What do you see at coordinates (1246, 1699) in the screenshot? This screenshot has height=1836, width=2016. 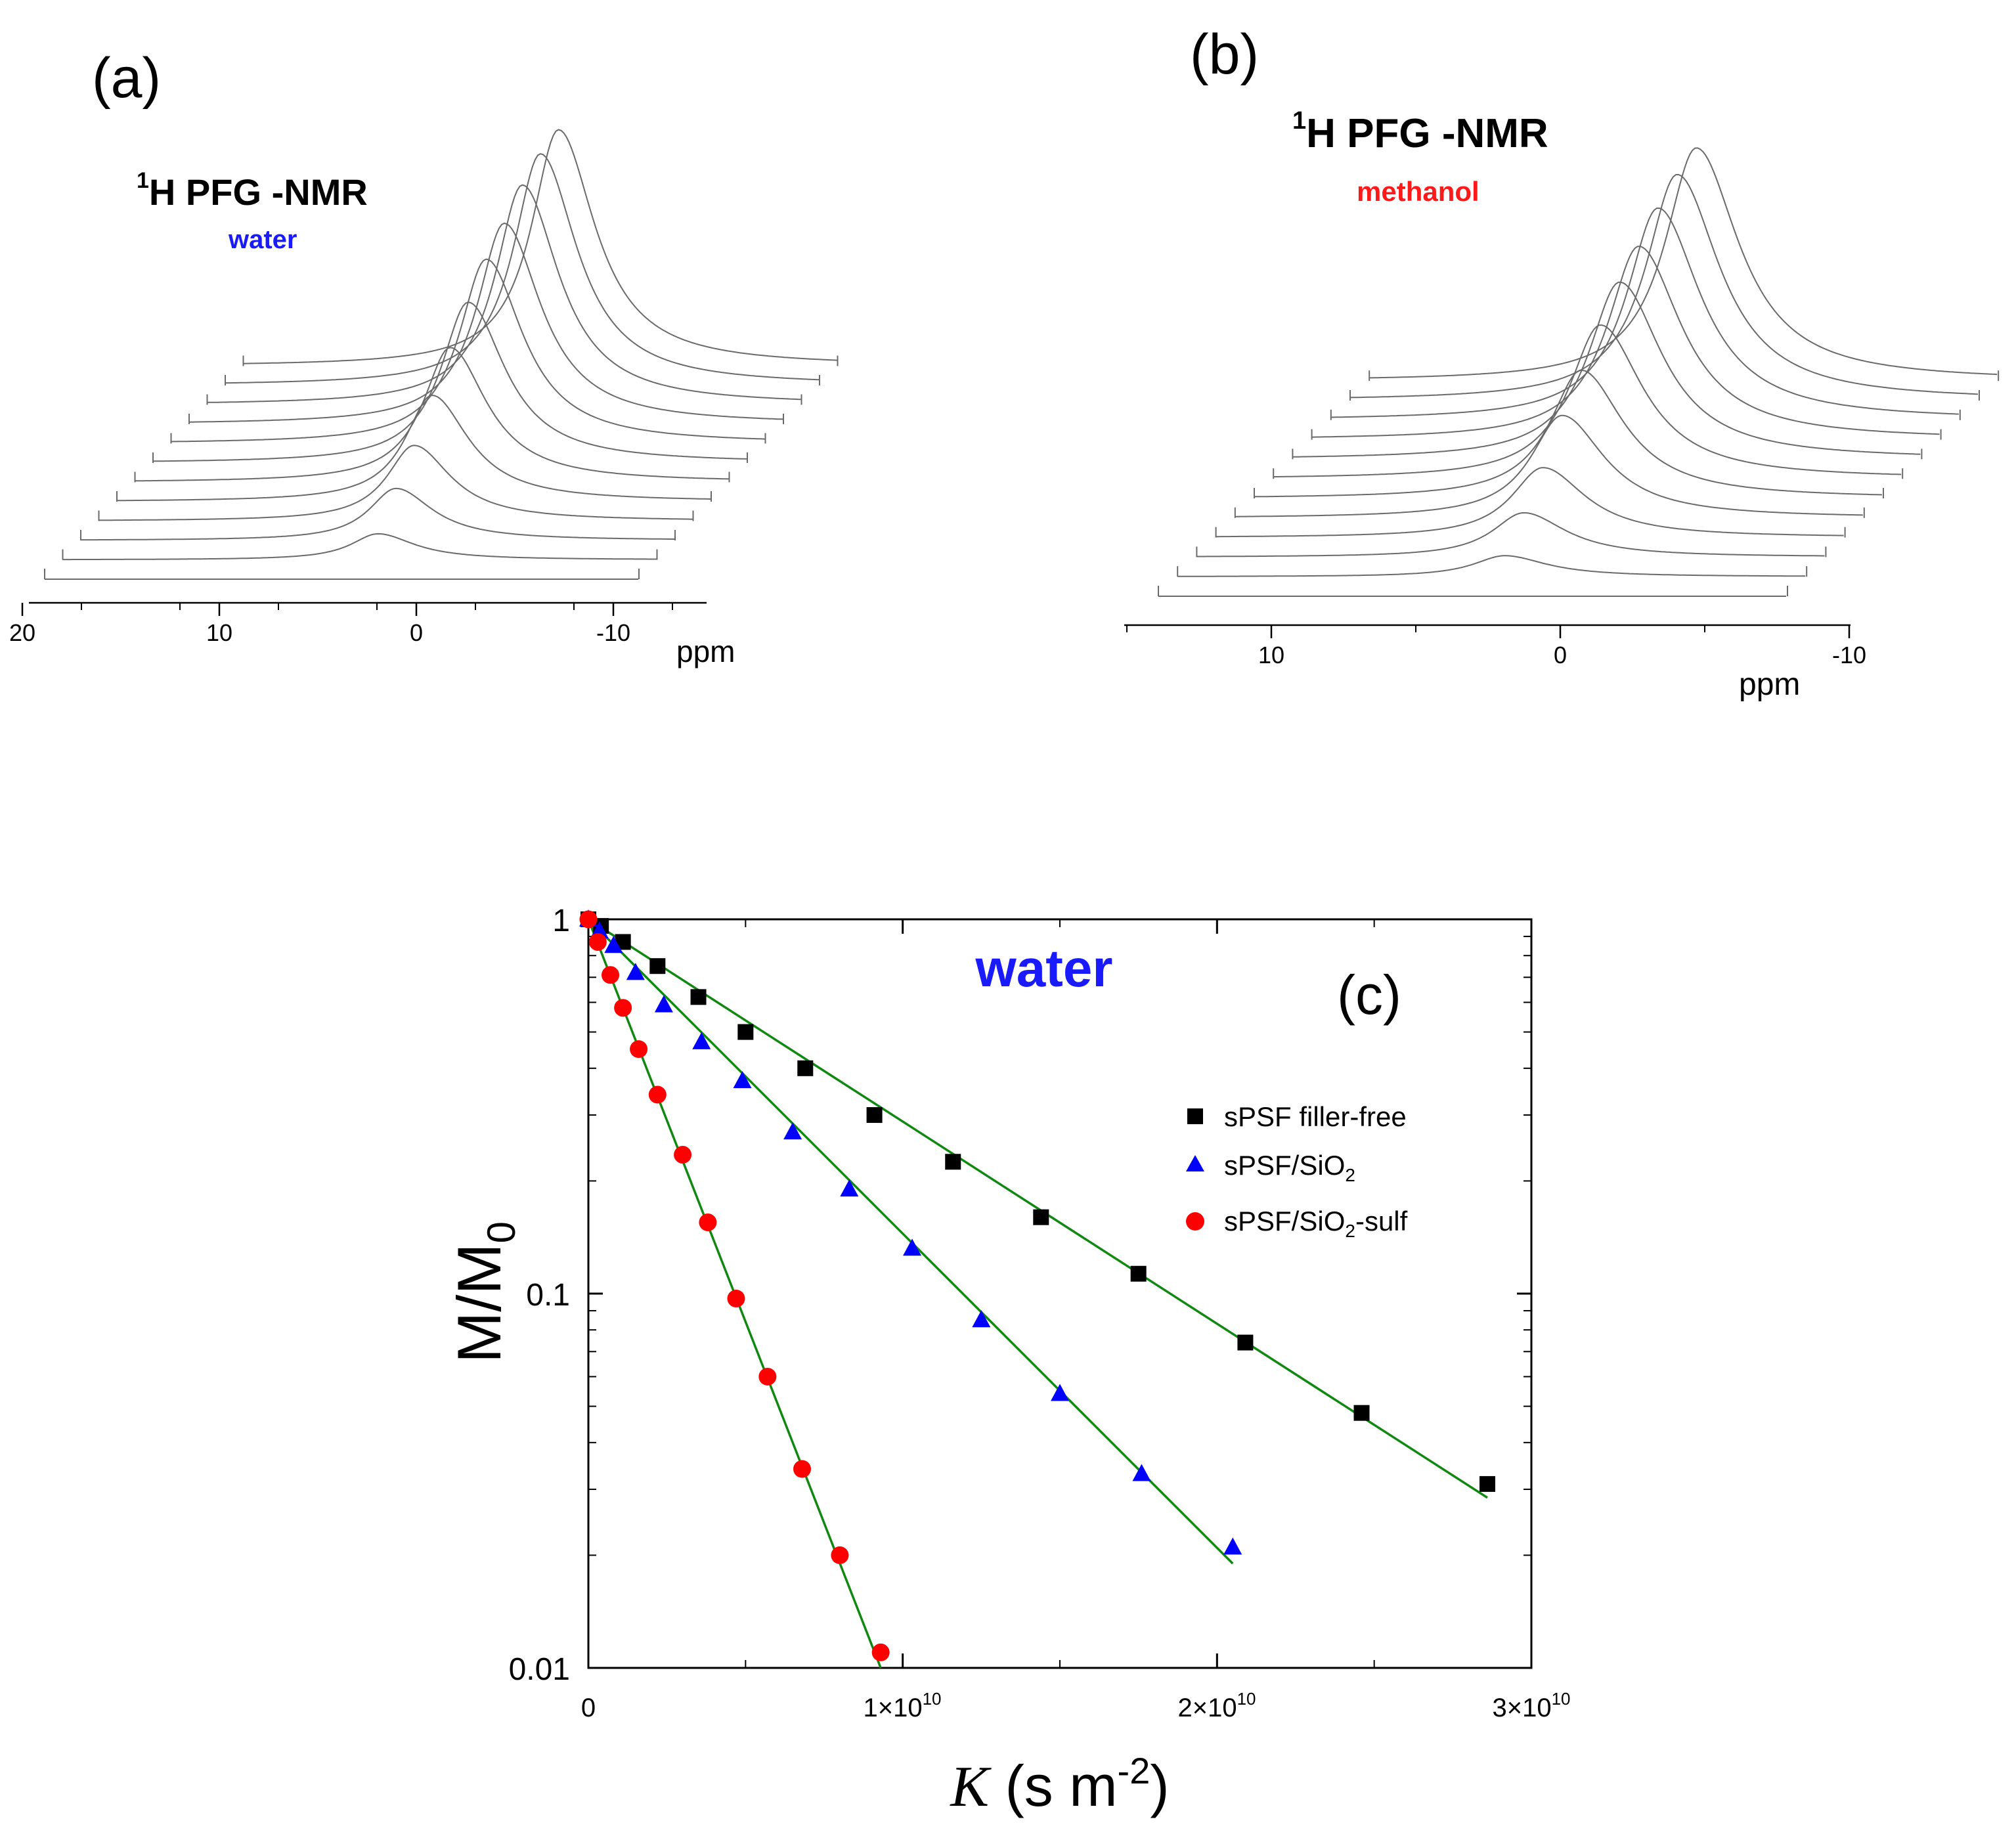 I see `x-tick-2-exp: 10` at bounding box center [1246, 1699].